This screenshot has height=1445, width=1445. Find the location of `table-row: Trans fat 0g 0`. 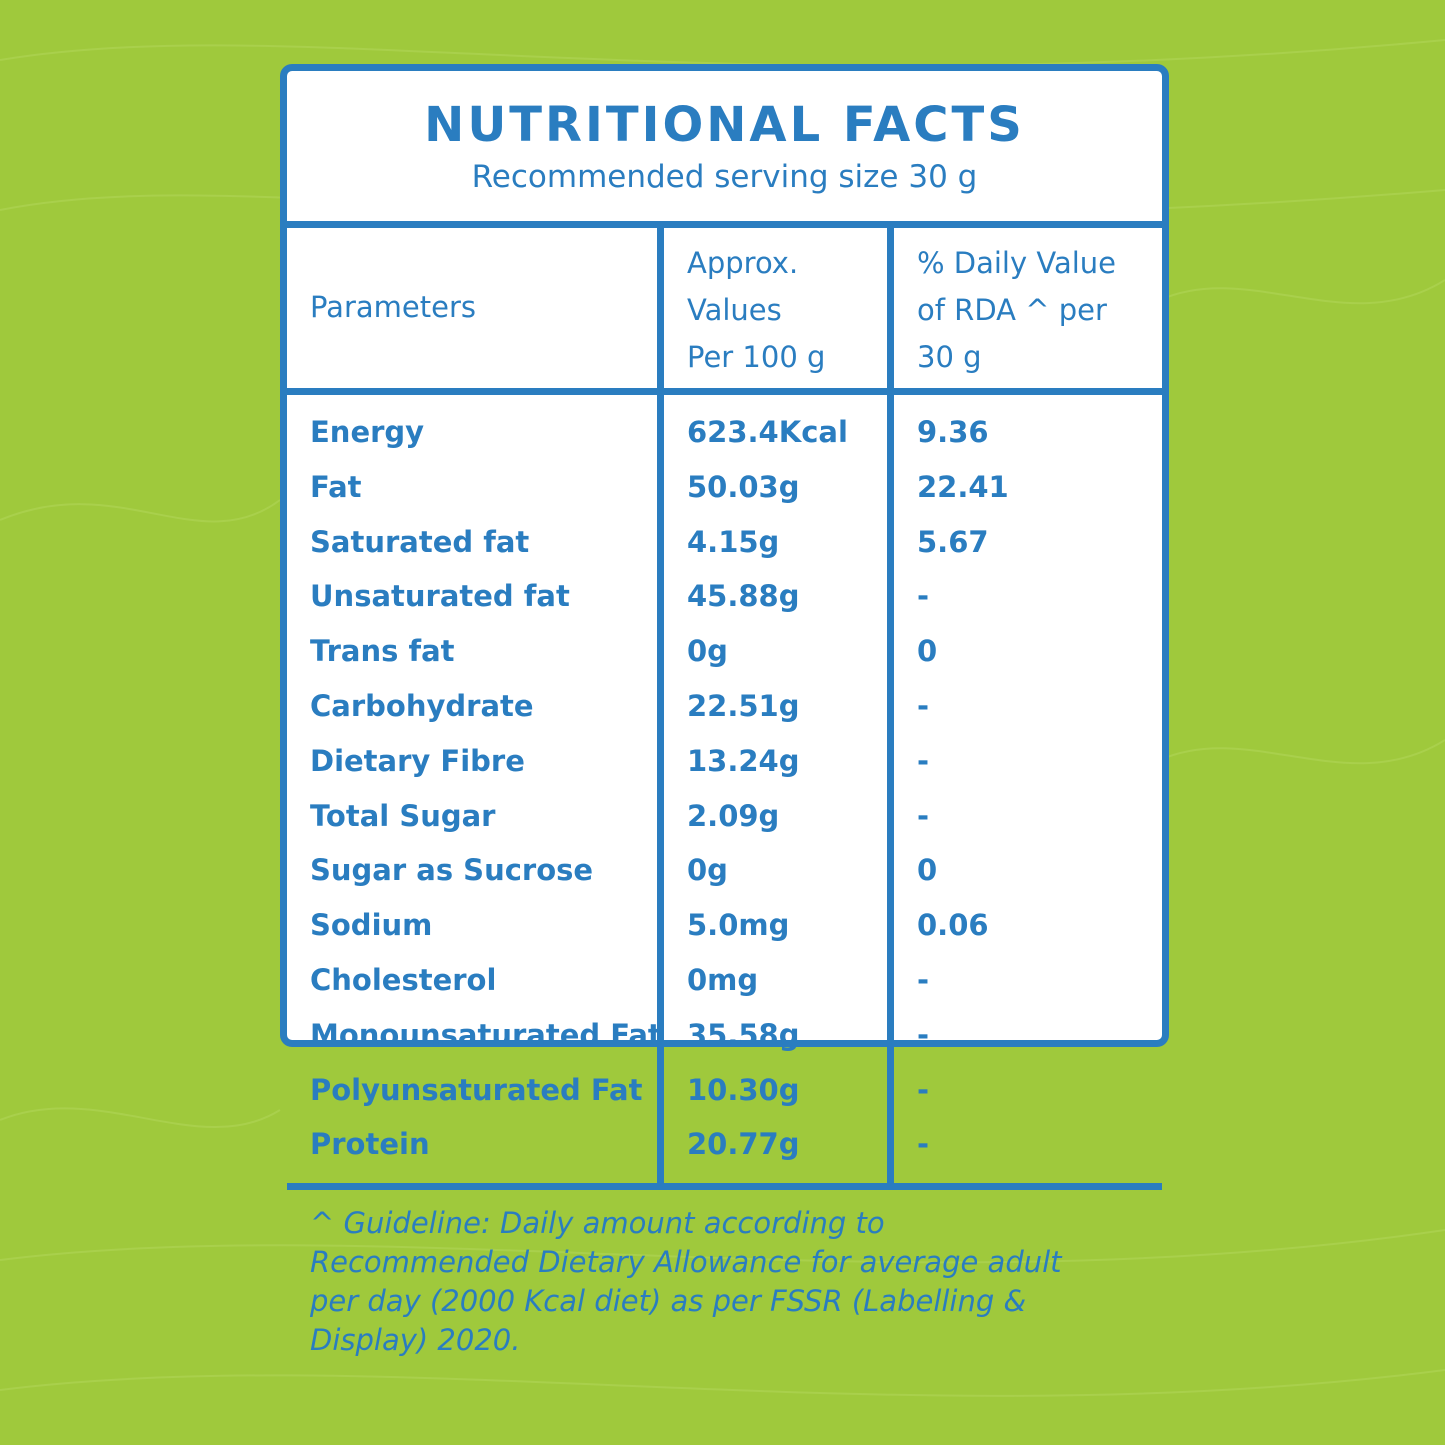

table-row: Trans fat 0g 0 is located at coordinates (724, 651).